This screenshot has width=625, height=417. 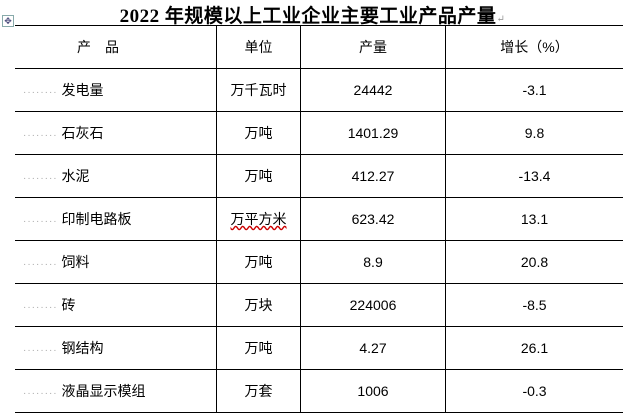 I want to click on unit-text: 万千瓦时, so click(x=258, y=90).